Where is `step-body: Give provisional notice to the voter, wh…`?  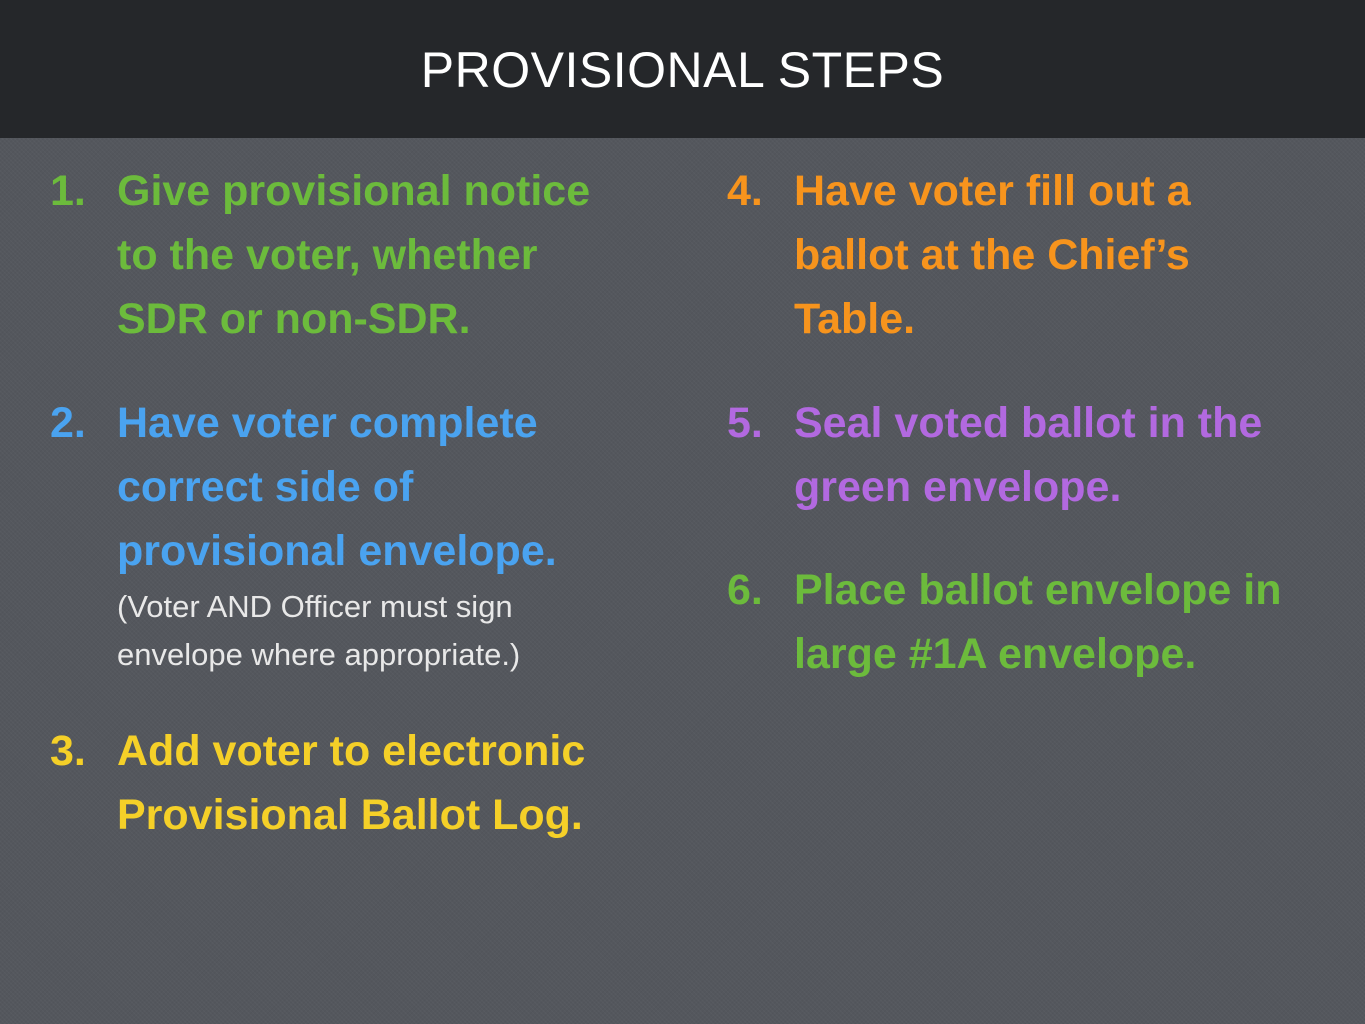 step-body: Give provisional notice to the voter, wh… is located at coordinates (397, 255).